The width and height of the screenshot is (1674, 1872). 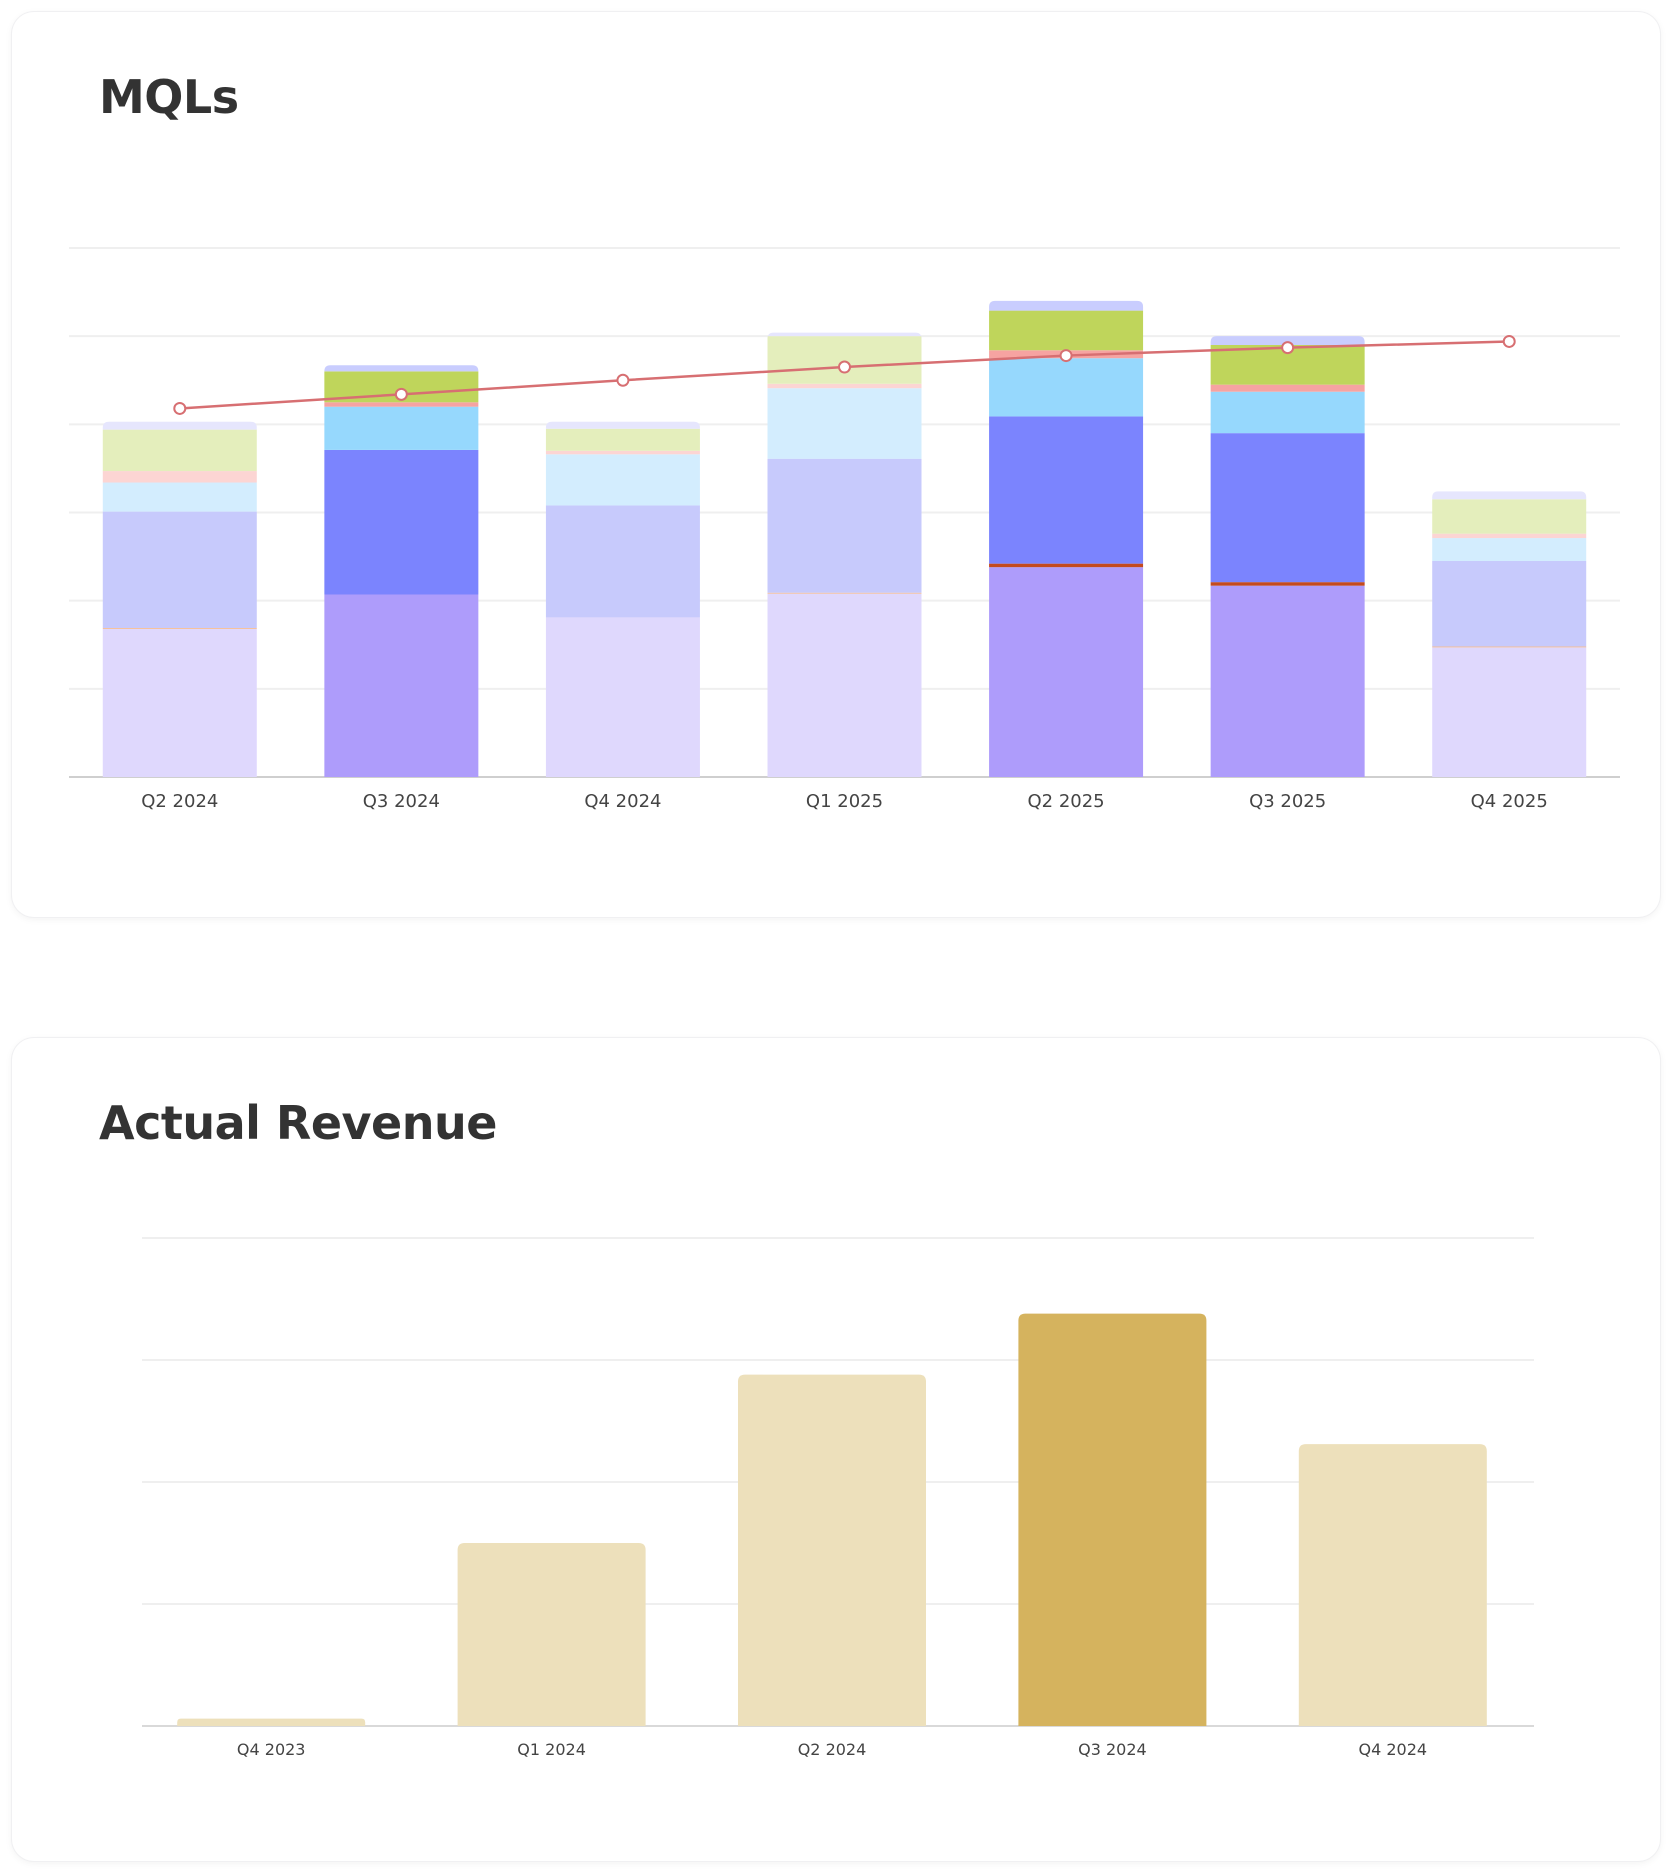 I want to click on trend-point-q2-2024, so click(x=180, y=408).